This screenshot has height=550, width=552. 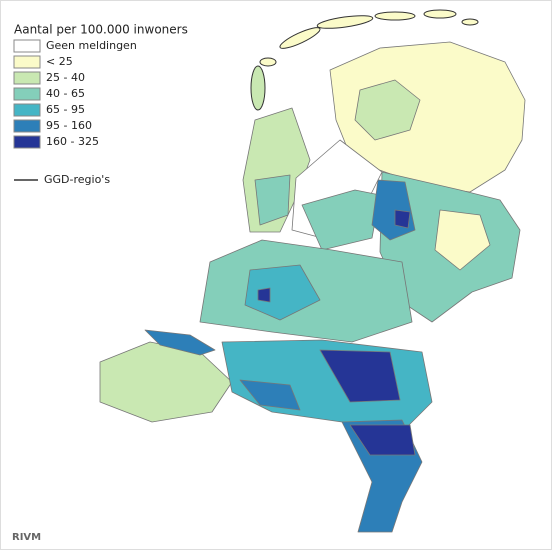 What do you see at coordinates (282, 292) in the screenshot?
I see `center-patch` at bounding box center [282, 292].